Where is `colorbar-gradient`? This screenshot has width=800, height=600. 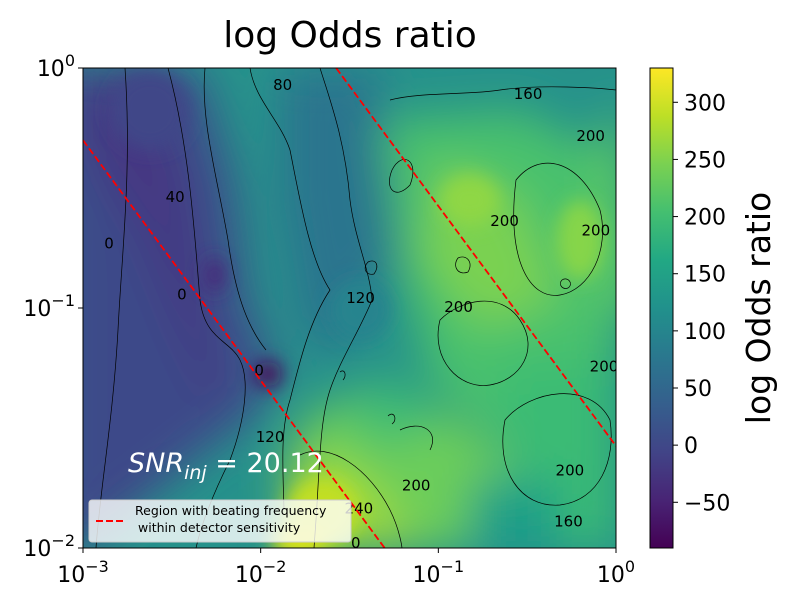 colorbar-gradient is located at coordinates (661, 308).